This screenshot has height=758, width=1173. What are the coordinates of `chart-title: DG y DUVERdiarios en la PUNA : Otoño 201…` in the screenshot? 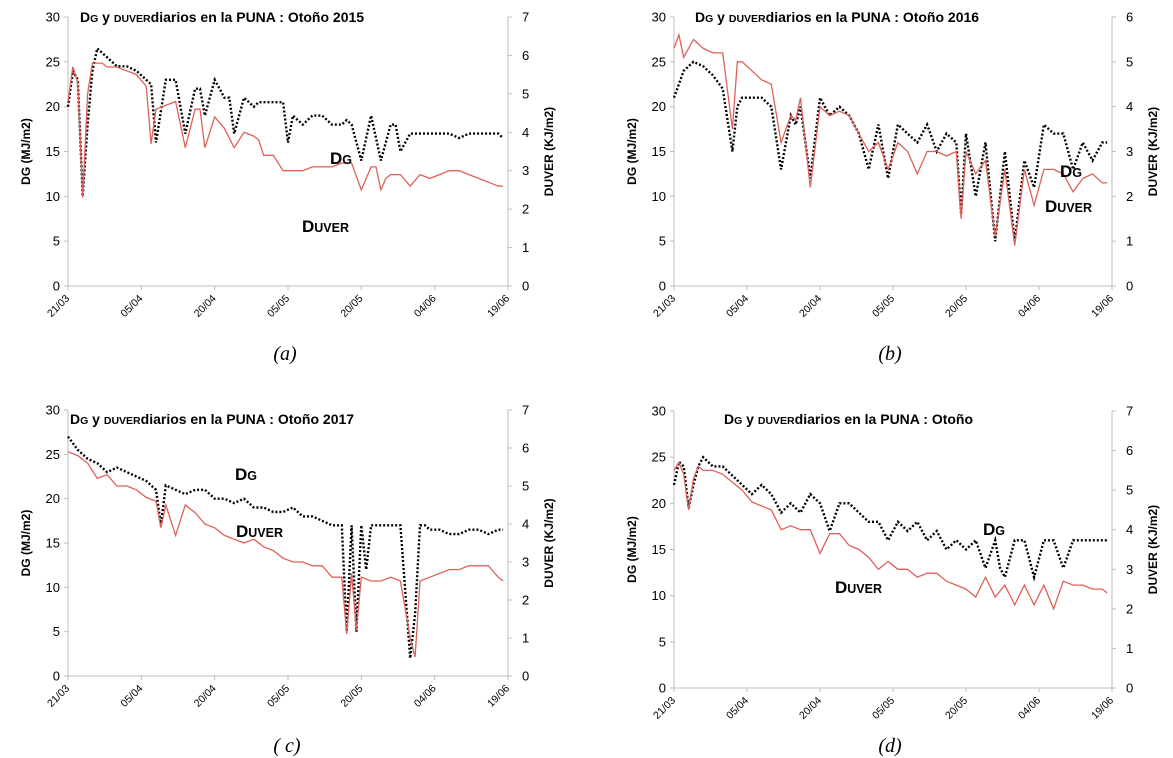 It's located at (212, 419).